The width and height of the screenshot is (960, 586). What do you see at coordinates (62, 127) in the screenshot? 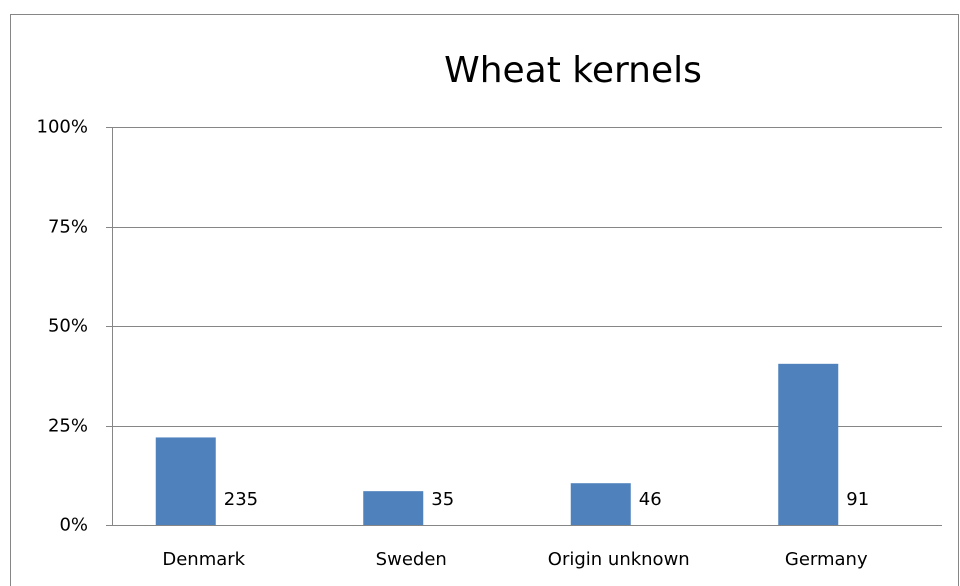
I see `y-tick-label: 100%` at bounding box center [62, 127].